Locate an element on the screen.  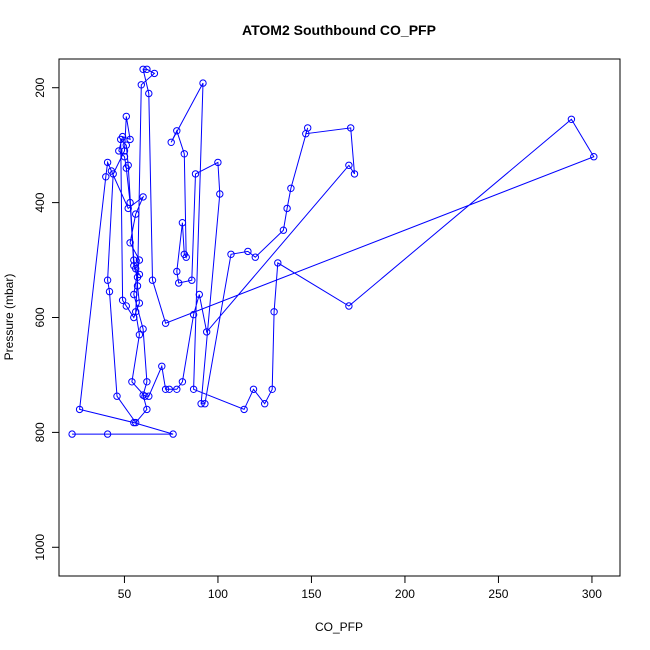
x-axis-label: CO_PFP is located at coordinates (339, 627).